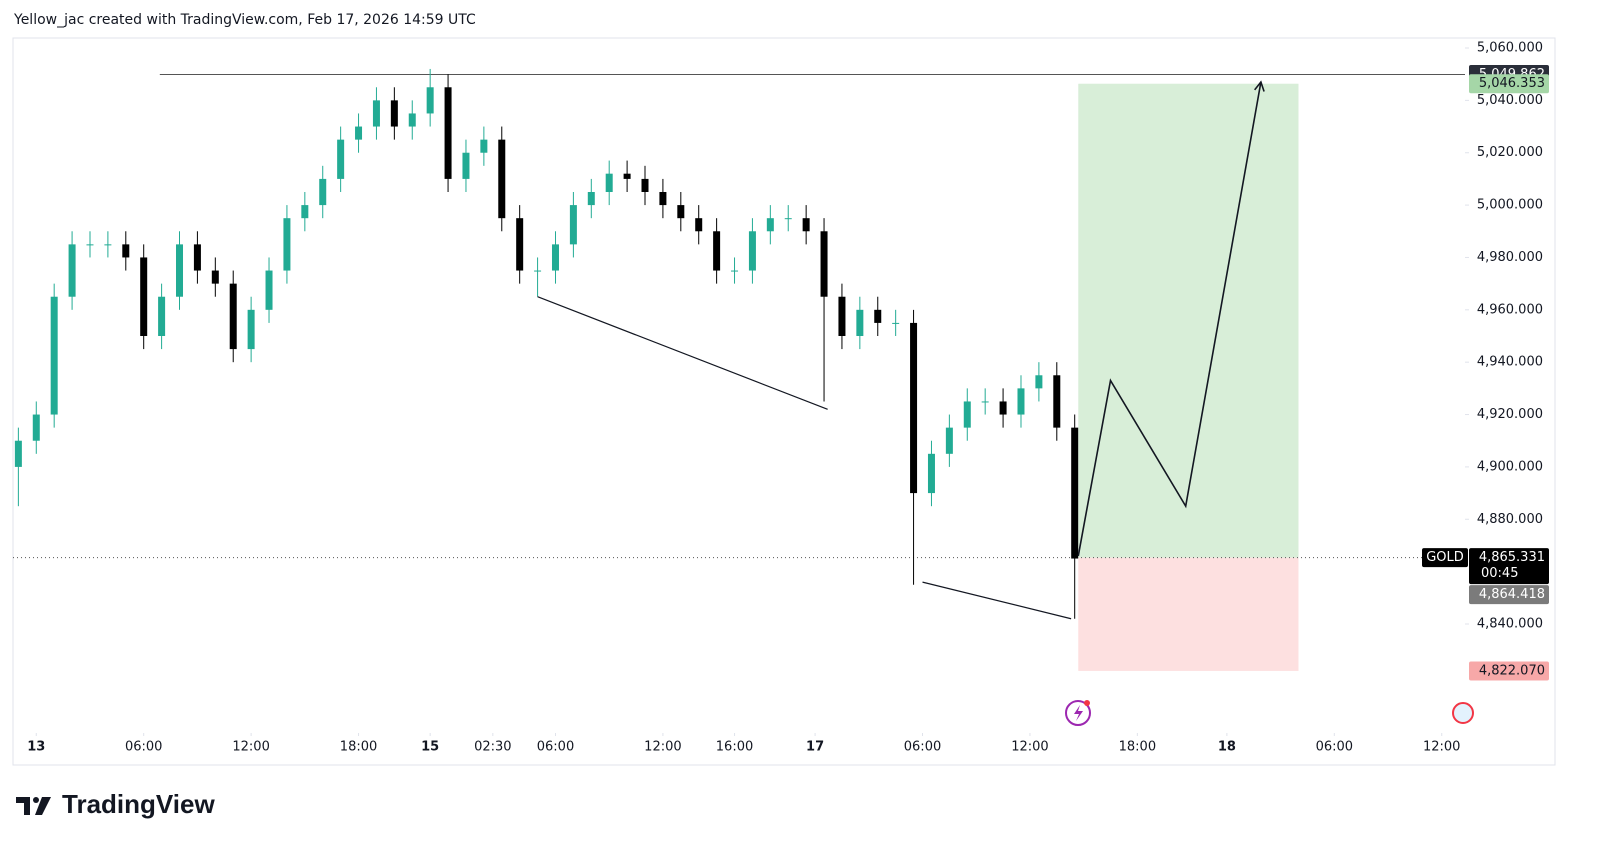  I want to click on y-tick-label: 4,840.000, so click(1510, 624).